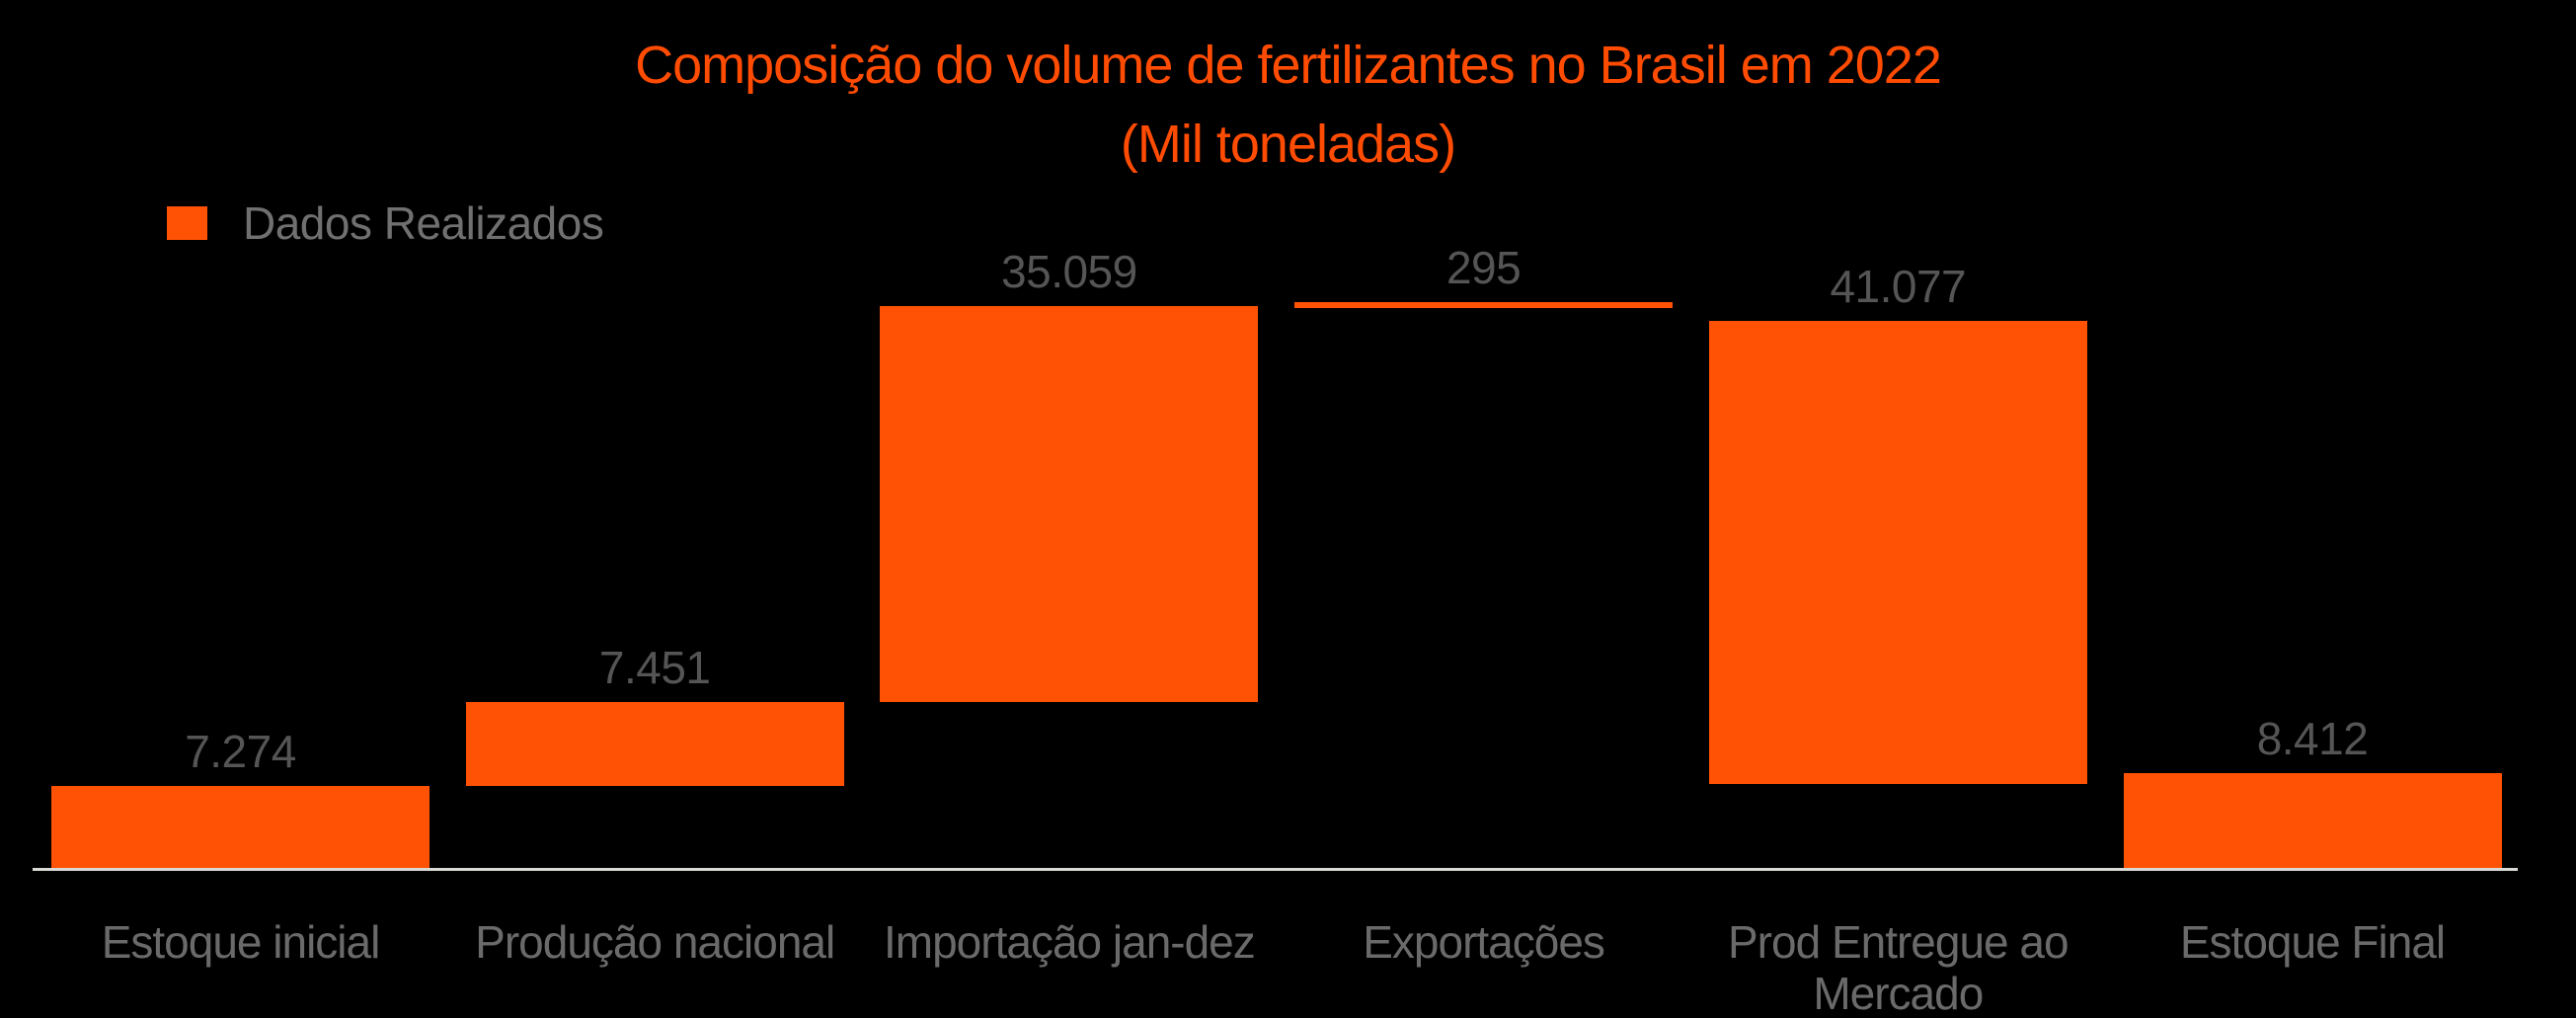 Image resolution: width=2576 pixels, height=1018 pixels. What do you see at coordinates (2312, 820) in the screenshot?
I see `bar-estoque-final` at bounding box center [2312, 820].